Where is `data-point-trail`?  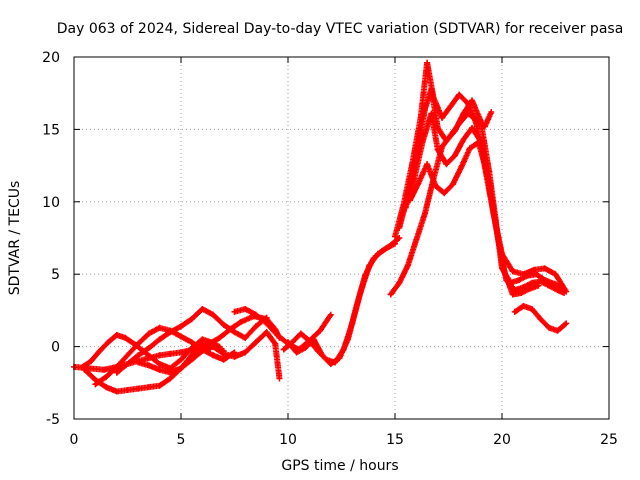 data-point-trail is located at coordinates (480, 176).